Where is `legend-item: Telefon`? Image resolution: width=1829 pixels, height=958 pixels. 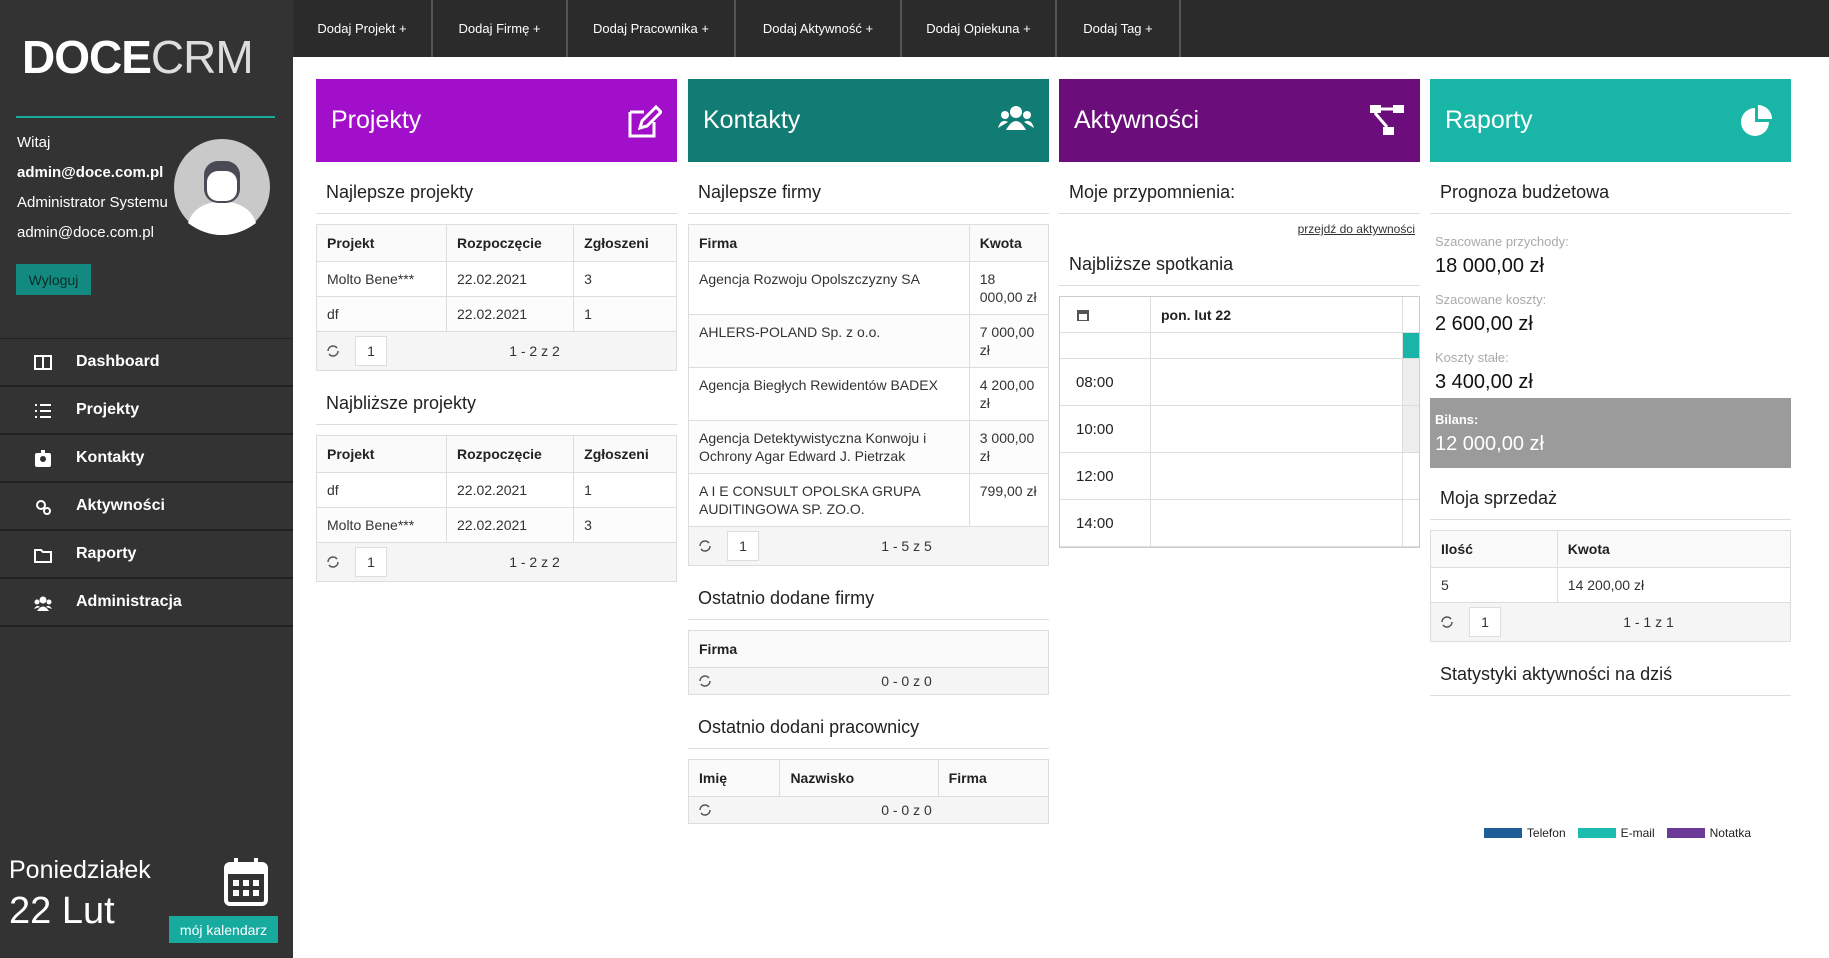
legend-item: Telefon is located at coordinates (1524, 833).